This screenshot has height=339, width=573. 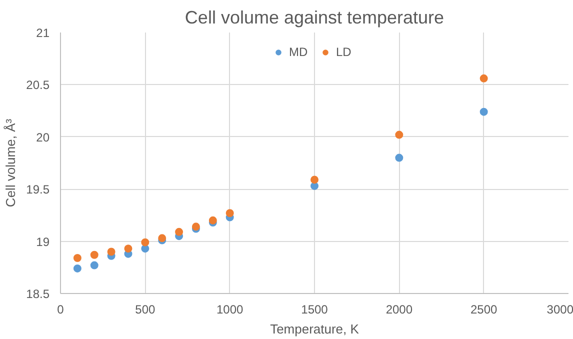 What do you see at coordinates (315, 329) in the screenshot?
I see `x-axis-title: Temperature, K` at bounding box center [315, 329].